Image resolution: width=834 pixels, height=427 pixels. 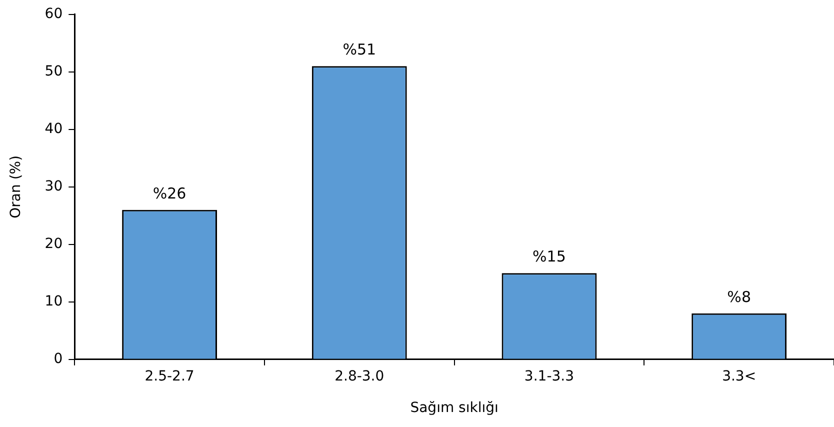 I want to click on x-tick-label: 3.3<, so click(x=739, y=376).